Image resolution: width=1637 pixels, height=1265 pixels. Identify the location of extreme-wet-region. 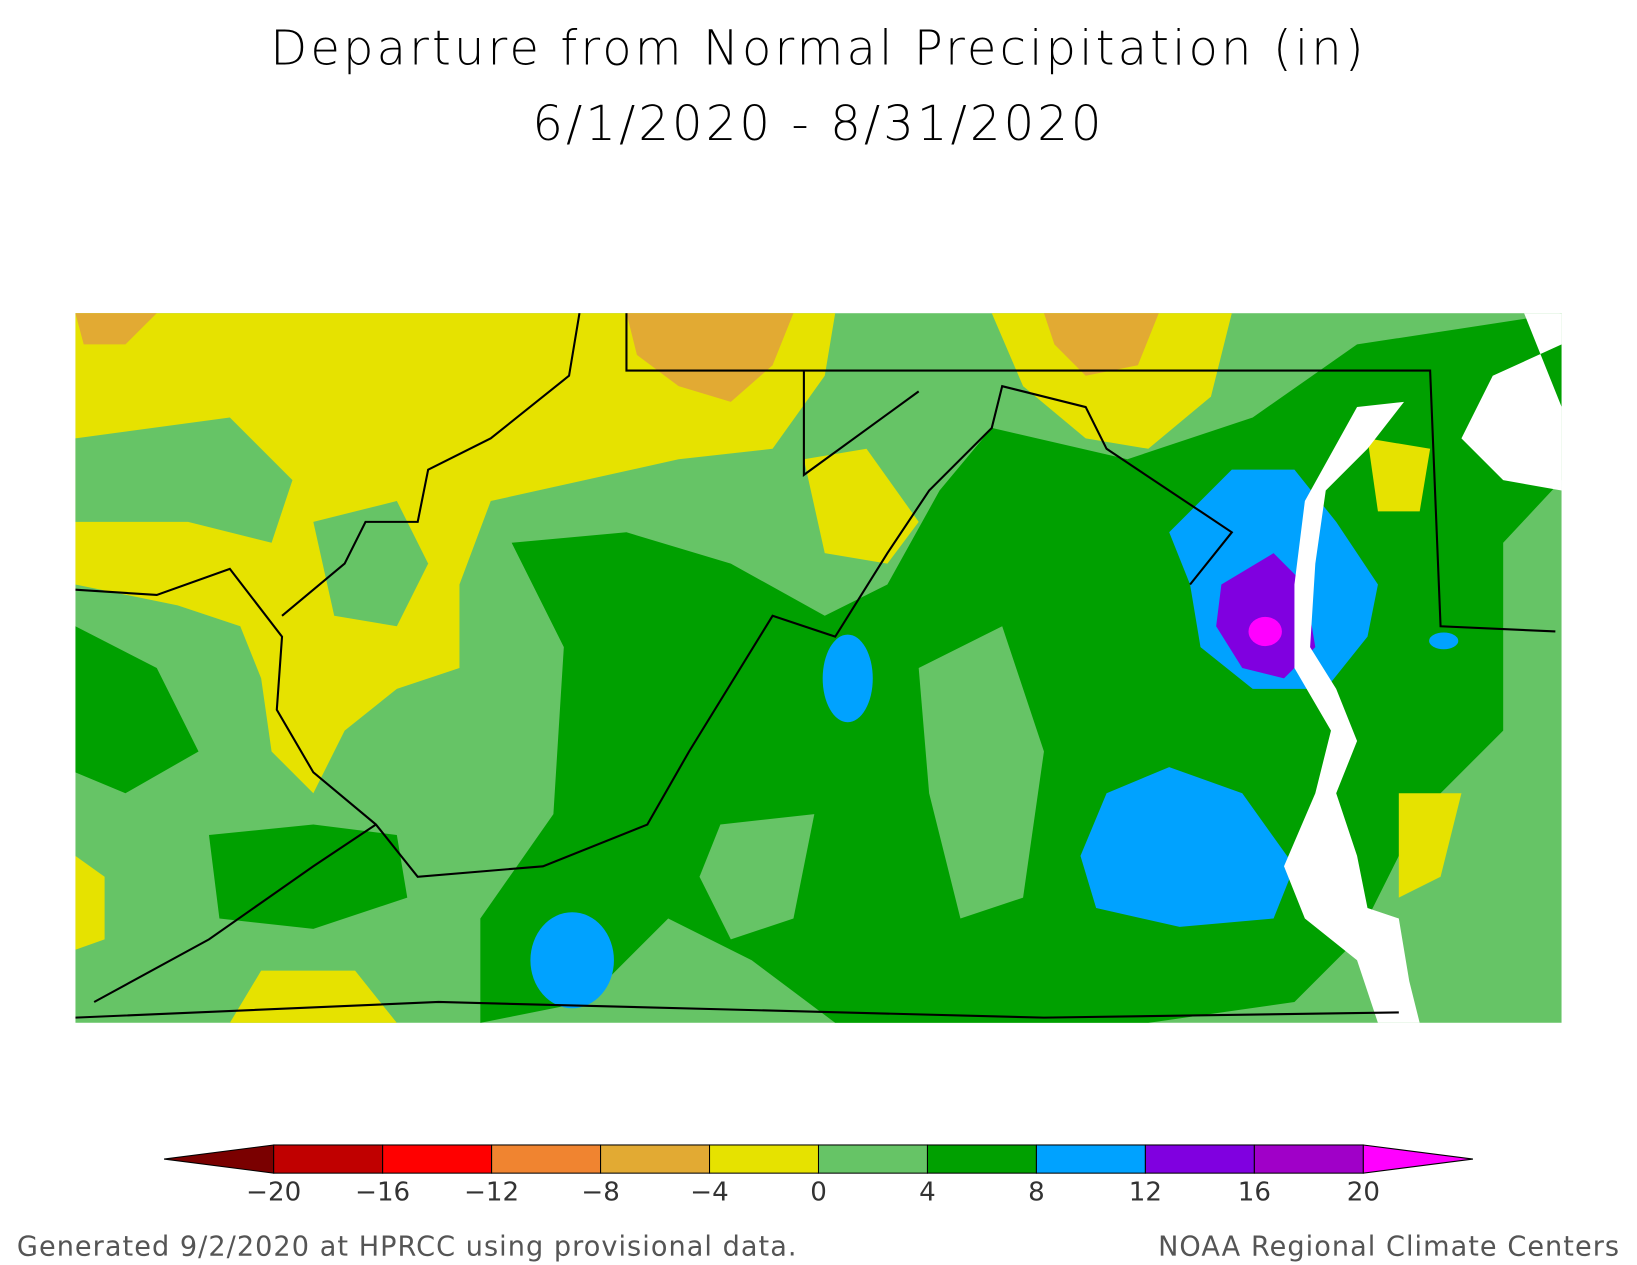
(1266, 616).